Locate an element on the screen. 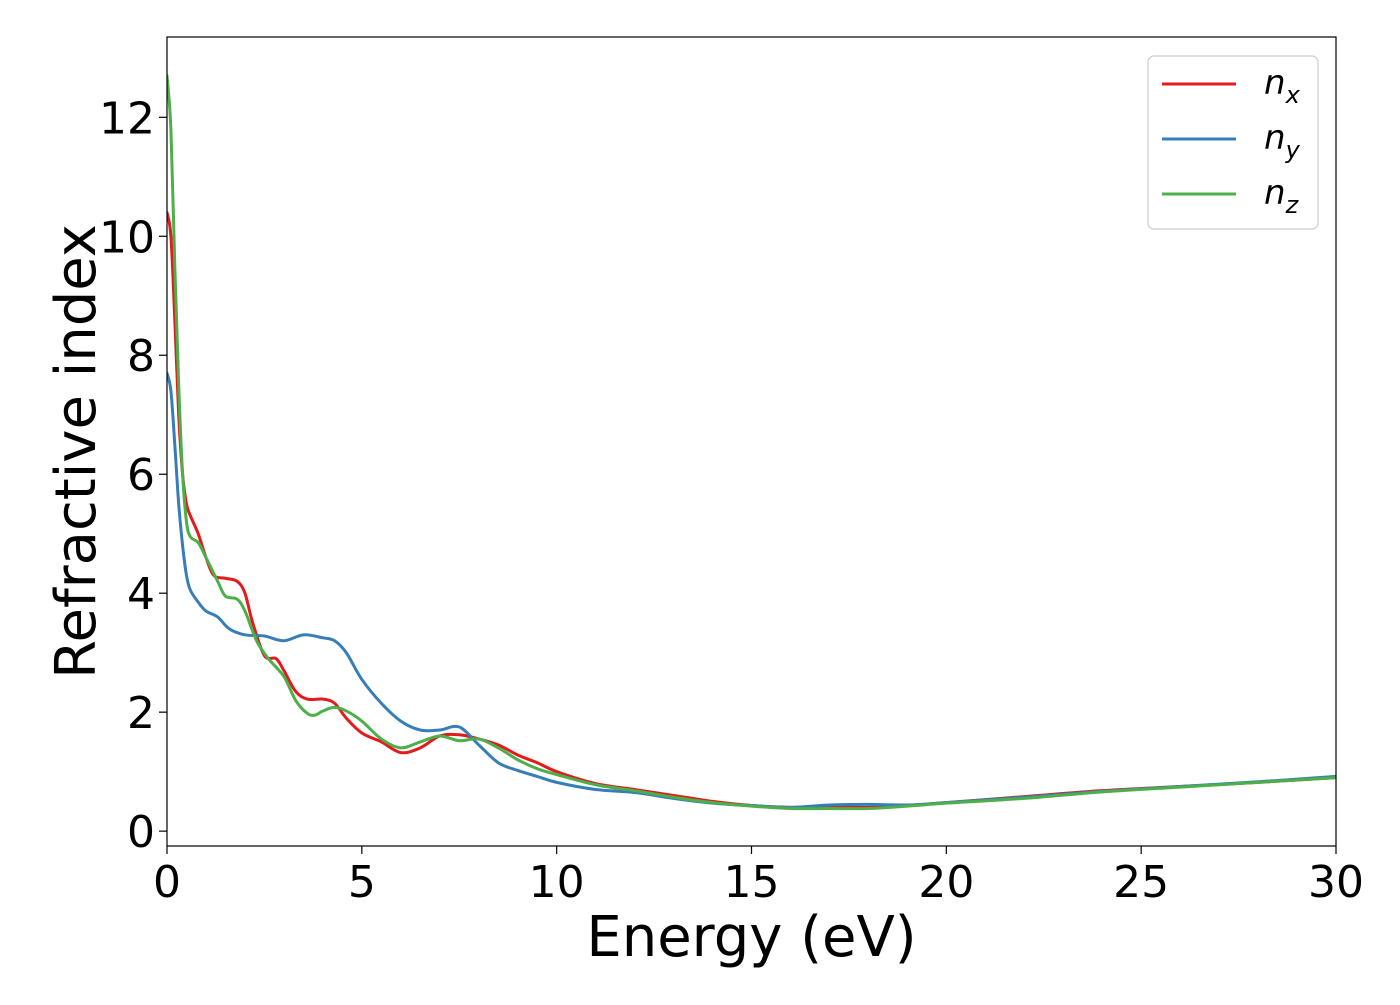 The height and width of the screenshot is (1005, 1400). y-axis-ticks: 0 2 4 6 8 10 12 is located at coordinates (133, 475).